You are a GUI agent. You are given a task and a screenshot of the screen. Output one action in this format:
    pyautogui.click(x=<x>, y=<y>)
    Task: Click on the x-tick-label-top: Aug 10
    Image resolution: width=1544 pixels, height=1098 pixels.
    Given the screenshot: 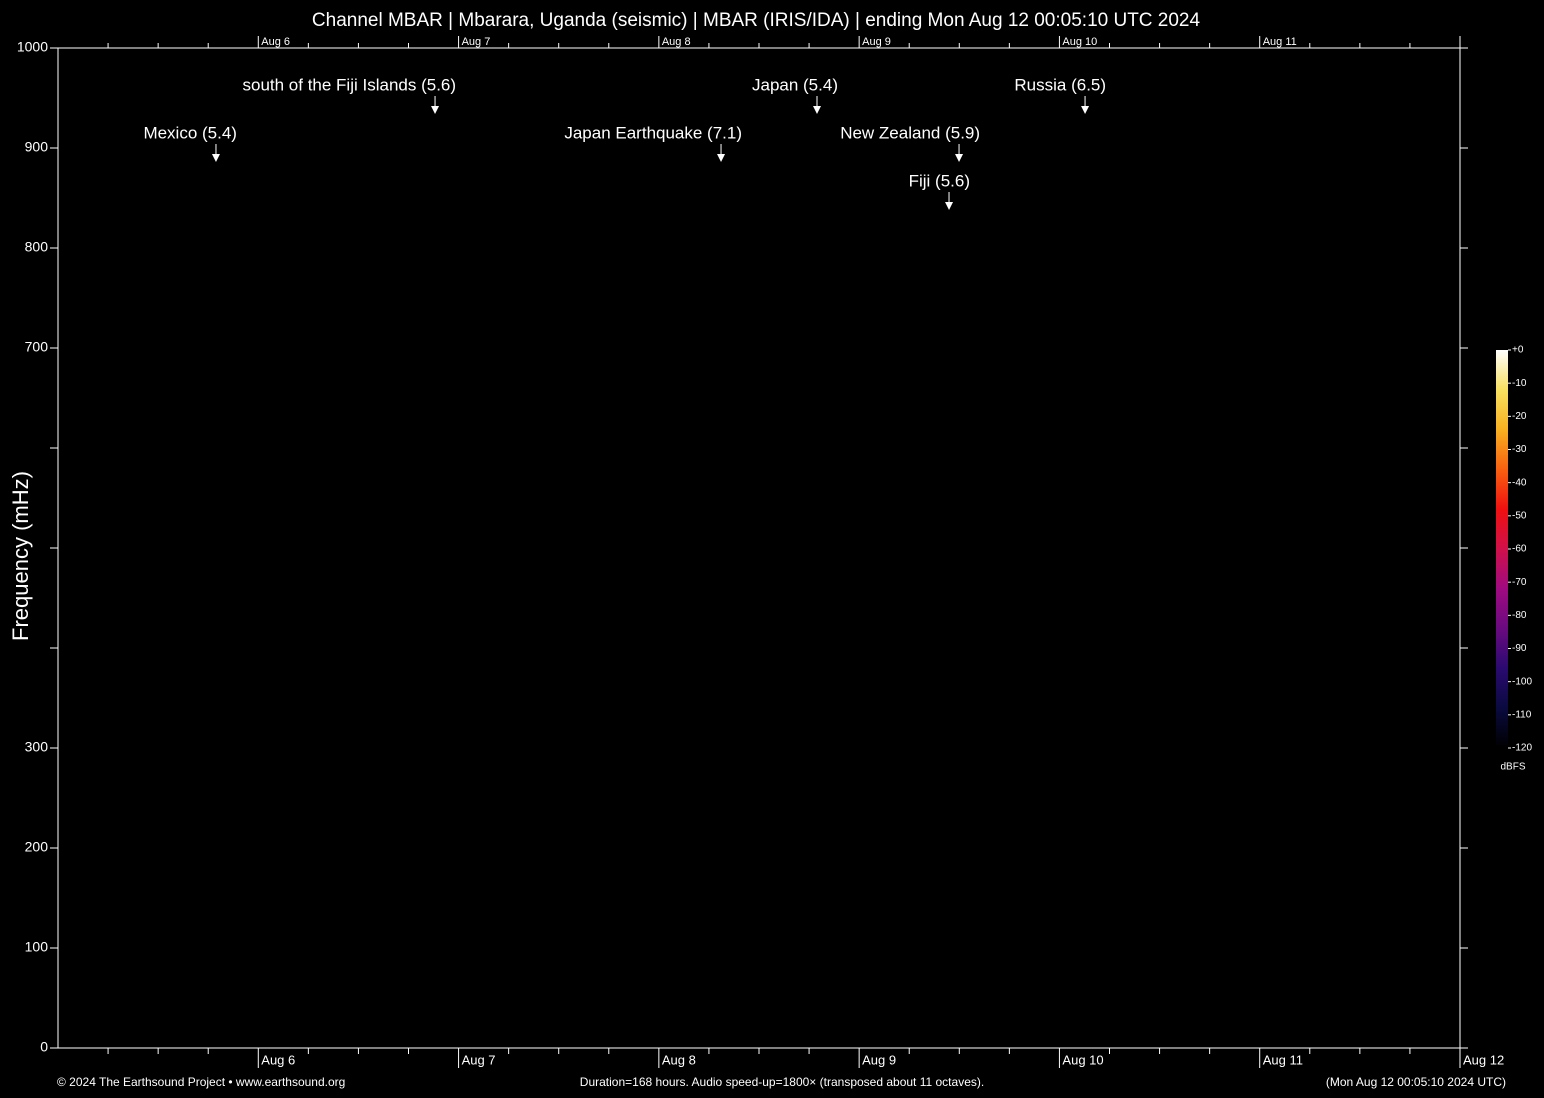 What is the action you would take?
    pyautogui.click(x=1079, y=42)
    